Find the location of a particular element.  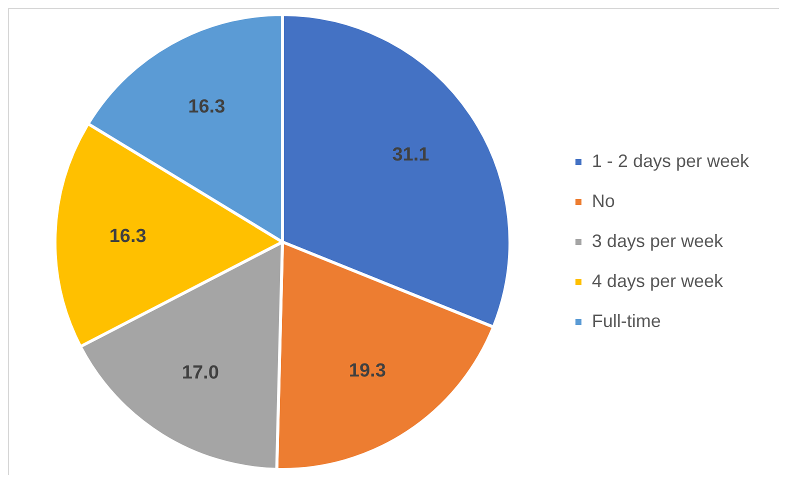

legend-label: 1 - 2 days per week is located at coordinates (671, 160).